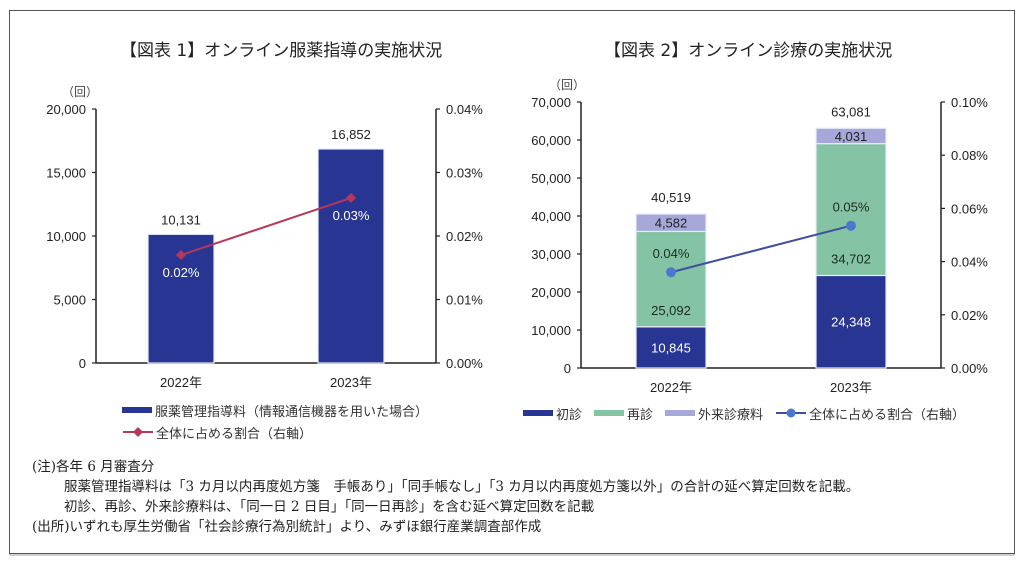 This screenshot has height=567, width=1024. What do you see at coordinates (969, 155) in the screenshot?
I see `y2-tick-label: 0.08%` at bounding box center [969, 155].